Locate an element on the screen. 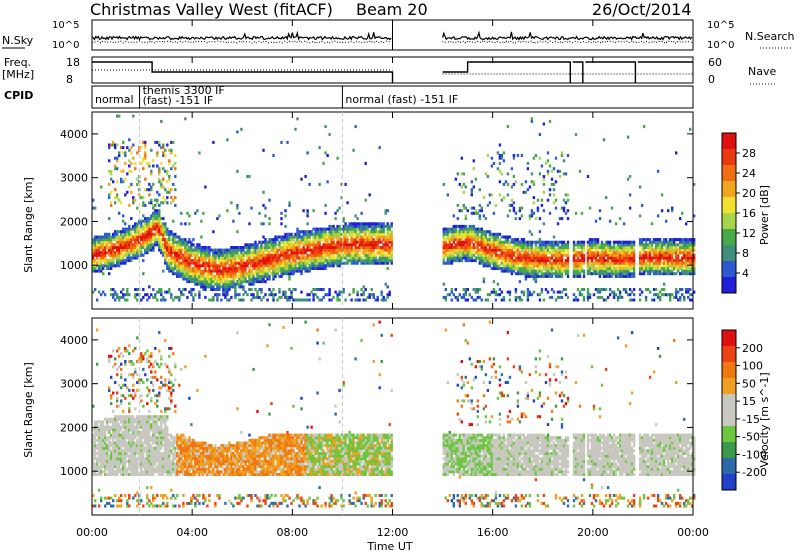 The image size is (800, 554). nsky-tick-top: 10^5 is located at coordinates (65, 25).